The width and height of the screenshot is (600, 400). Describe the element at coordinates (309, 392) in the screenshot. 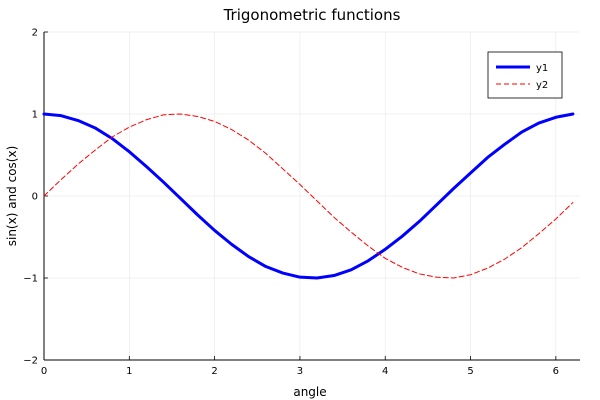

I see `x-axis-label: angle` at that location.